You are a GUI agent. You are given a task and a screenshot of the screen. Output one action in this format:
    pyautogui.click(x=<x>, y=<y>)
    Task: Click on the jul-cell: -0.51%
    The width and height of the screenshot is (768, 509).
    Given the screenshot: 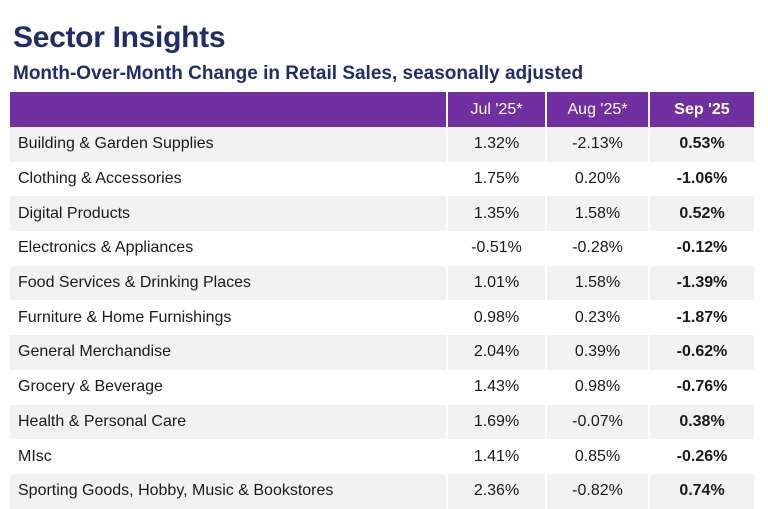 What is the action you would take?
    pyautogui.click(x=497, y=248)
    